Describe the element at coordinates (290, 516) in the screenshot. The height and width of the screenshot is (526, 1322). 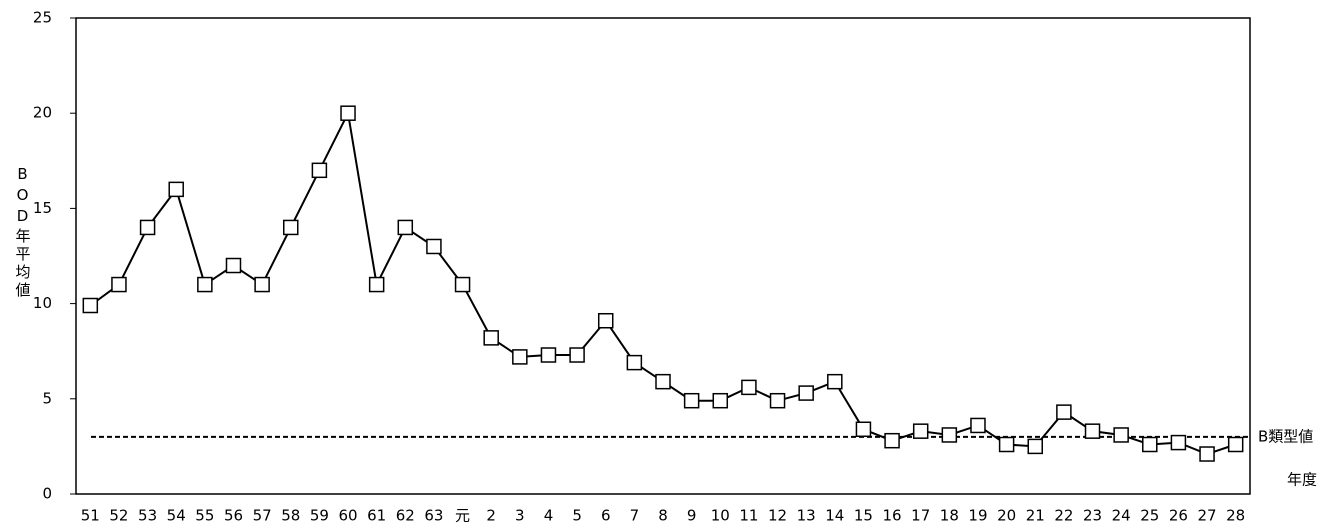
I see `x-tick-label: 58` at that location.